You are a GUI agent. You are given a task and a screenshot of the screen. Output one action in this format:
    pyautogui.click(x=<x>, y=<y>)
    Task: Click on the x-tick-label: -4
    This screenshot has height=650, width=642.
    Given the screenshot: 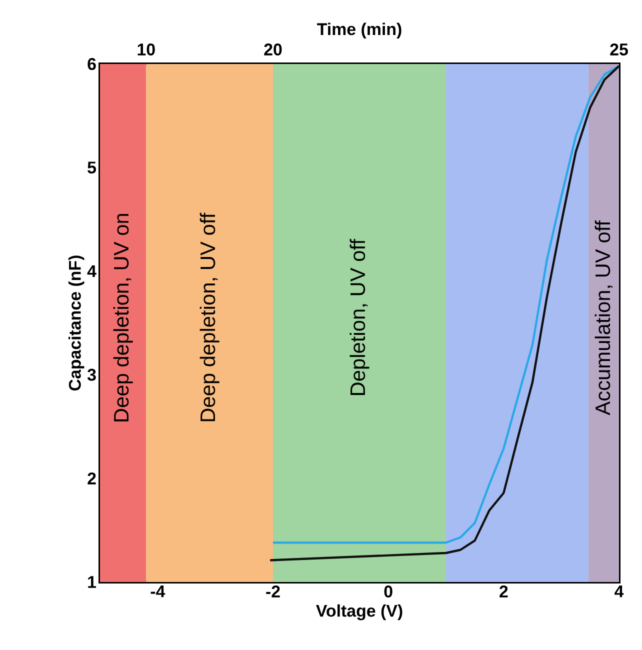 What is the action you would take?
    pyautogui.click(x=158, y=592)
    